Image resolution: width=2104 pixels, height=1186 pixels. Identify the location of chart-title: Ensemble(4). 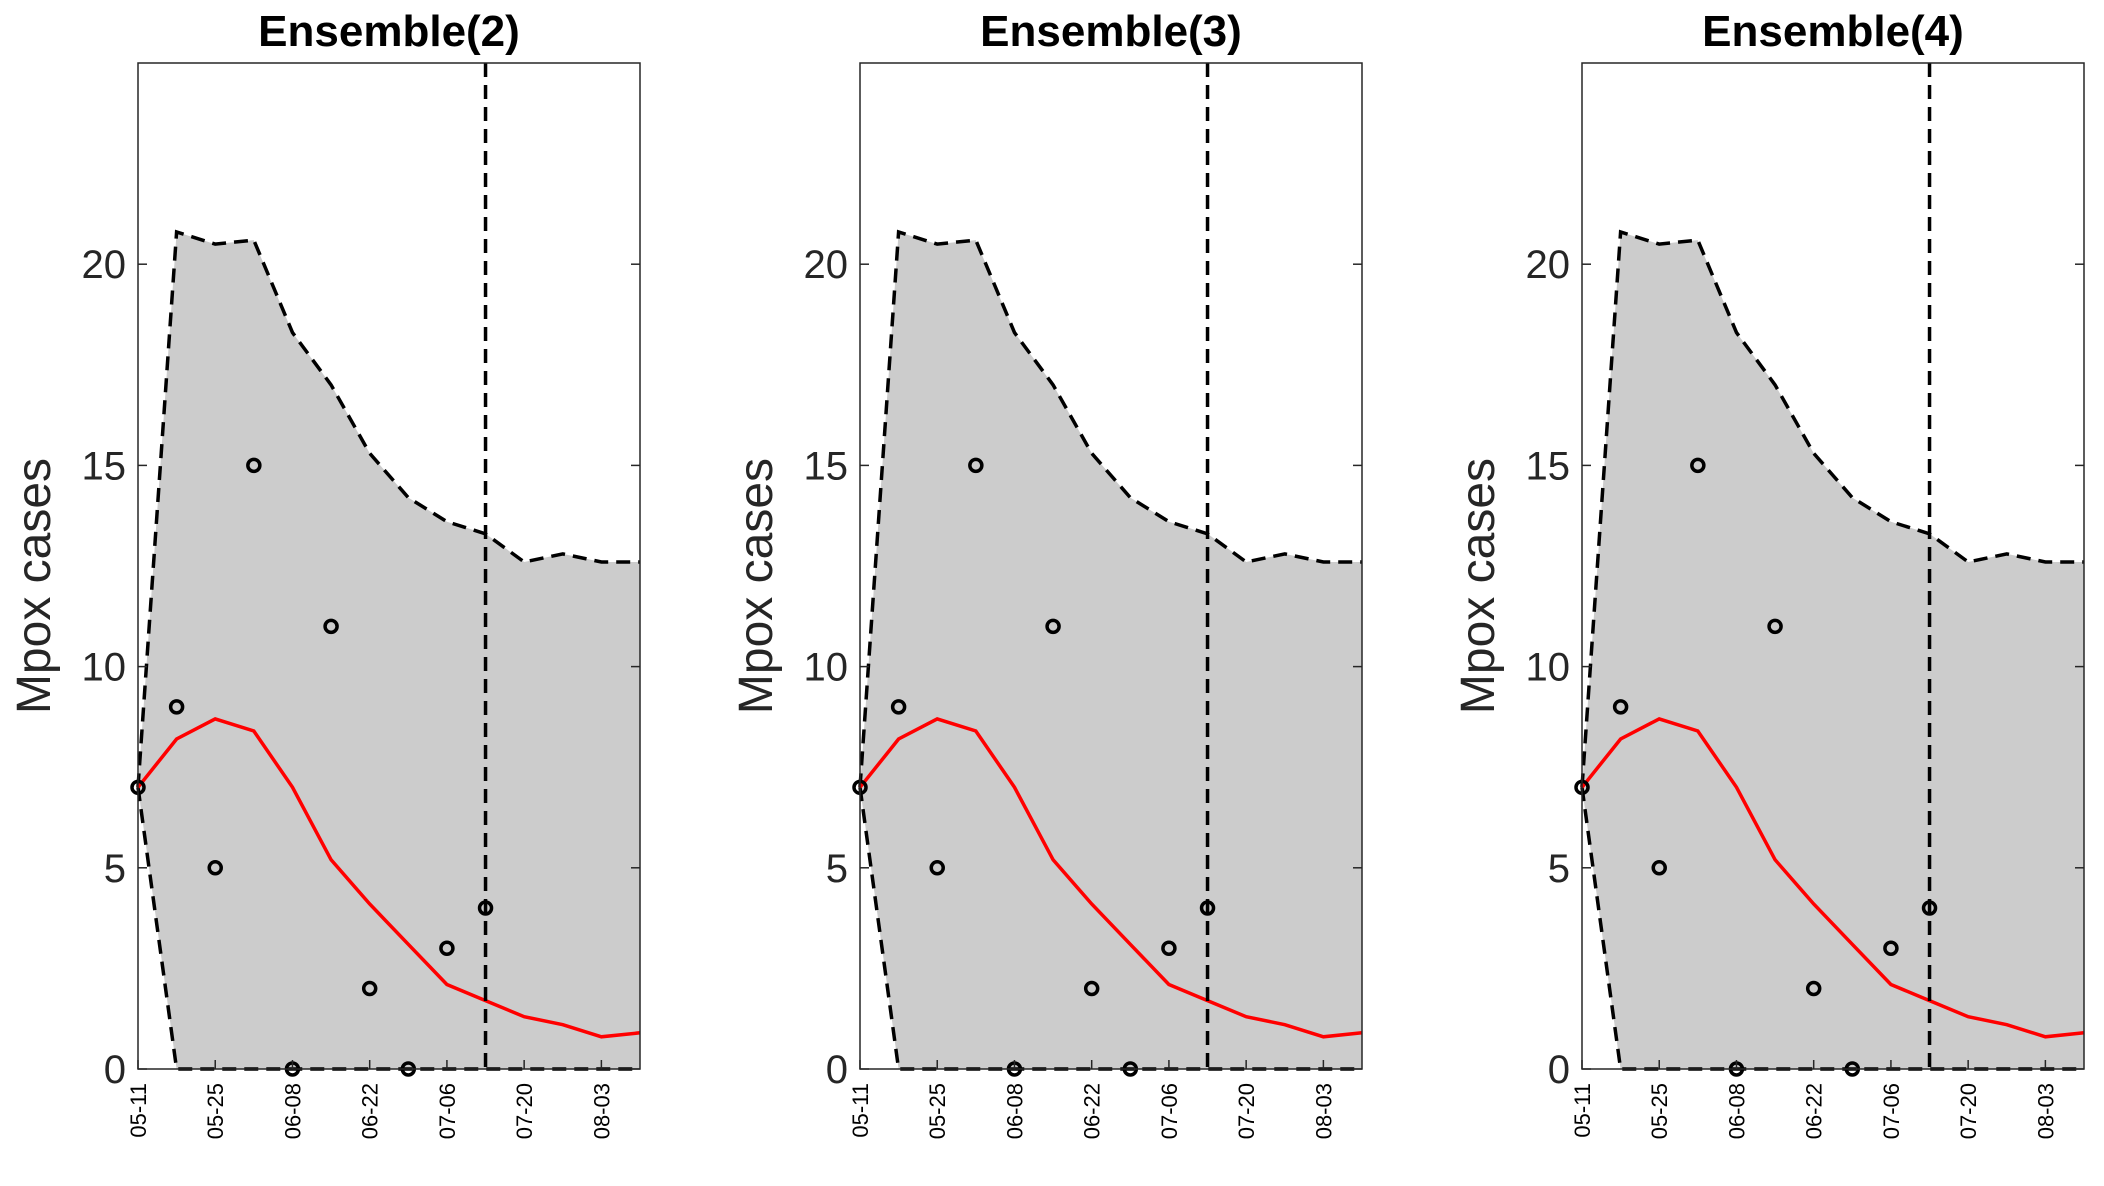
(1833, 31).